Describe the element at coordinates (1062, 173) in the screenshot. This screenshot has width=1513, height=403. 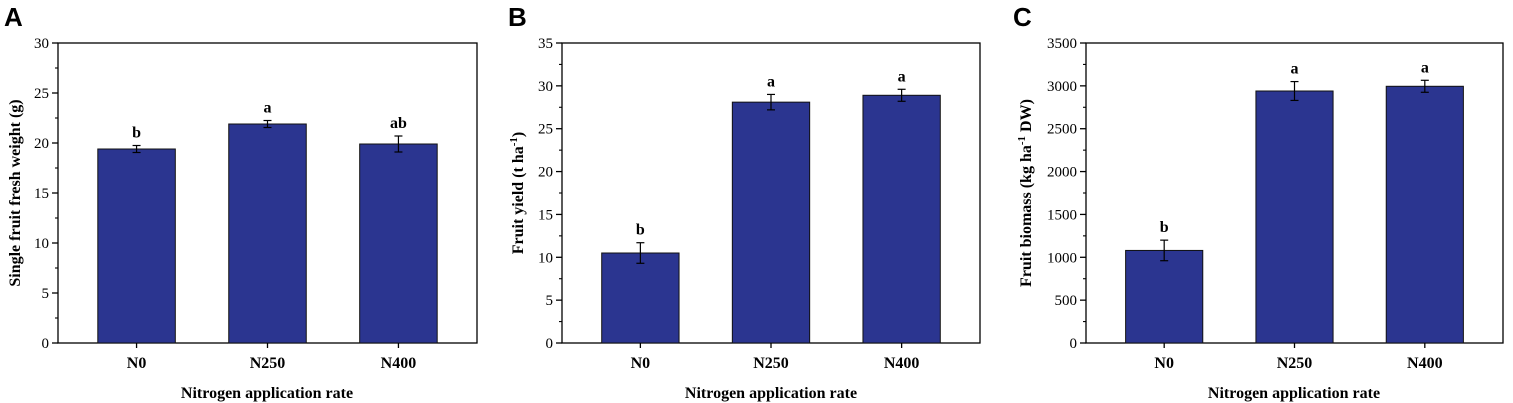
I see `y-tick-label: 2000` at that location.